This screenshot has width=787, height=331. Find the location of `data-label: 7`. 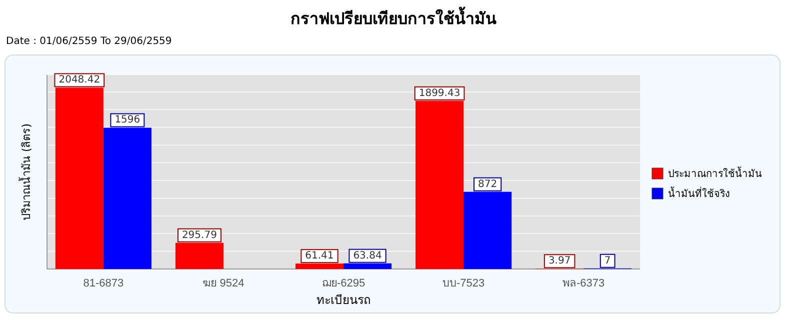

data-label: 7 is located at coordinates (607, 260).